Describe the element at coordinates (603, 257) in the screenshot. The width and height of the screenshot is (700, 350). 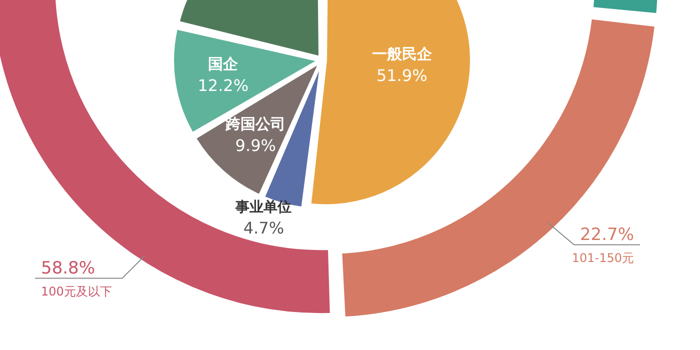
I see `slice-label: 101-150元` at that location.